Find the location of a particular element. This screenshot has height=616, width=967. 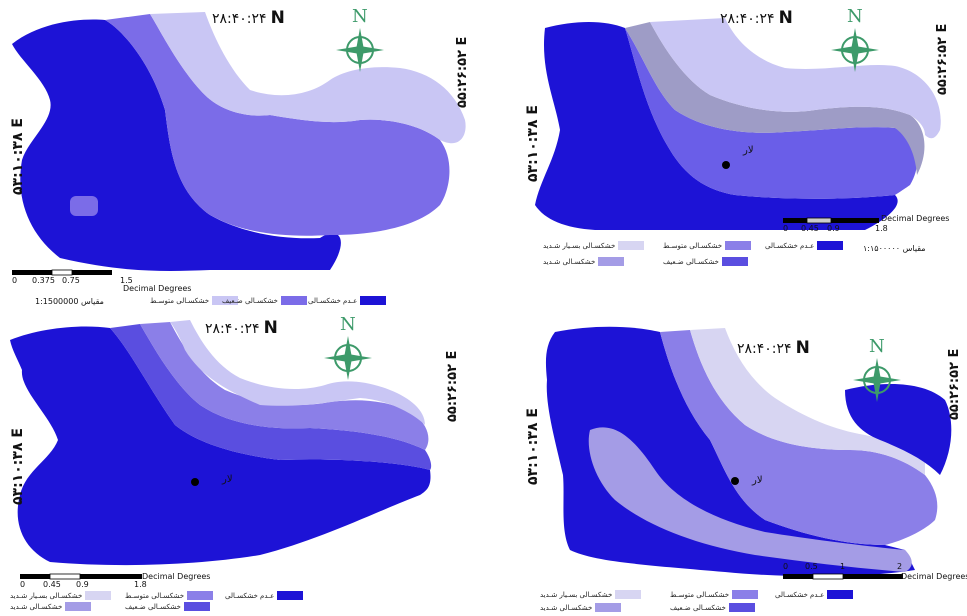

scale-tick-2: 0.75 is located at coordinates (71, 280).